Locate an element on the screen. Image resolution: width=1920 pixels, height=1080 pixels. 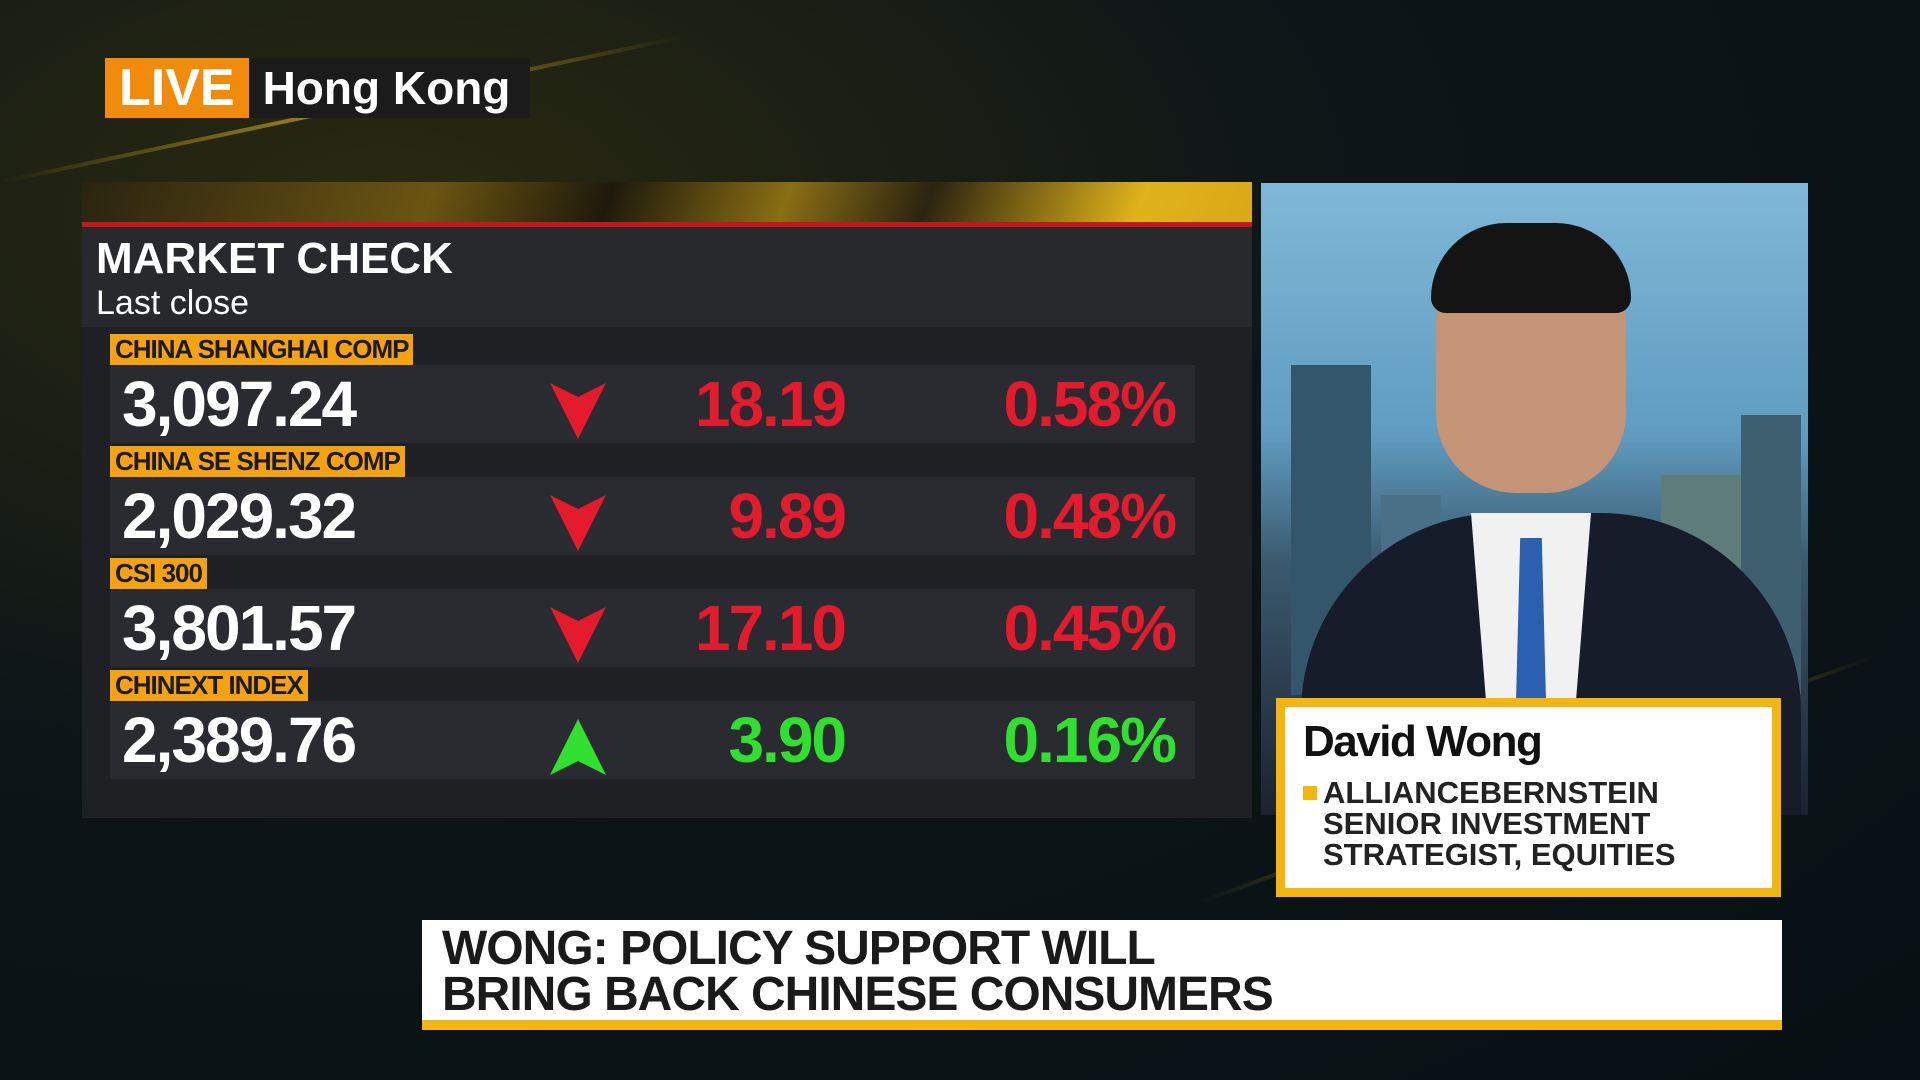
index-row: 2,029.32 9.89 0.48% is located at coordinates (652, 516).